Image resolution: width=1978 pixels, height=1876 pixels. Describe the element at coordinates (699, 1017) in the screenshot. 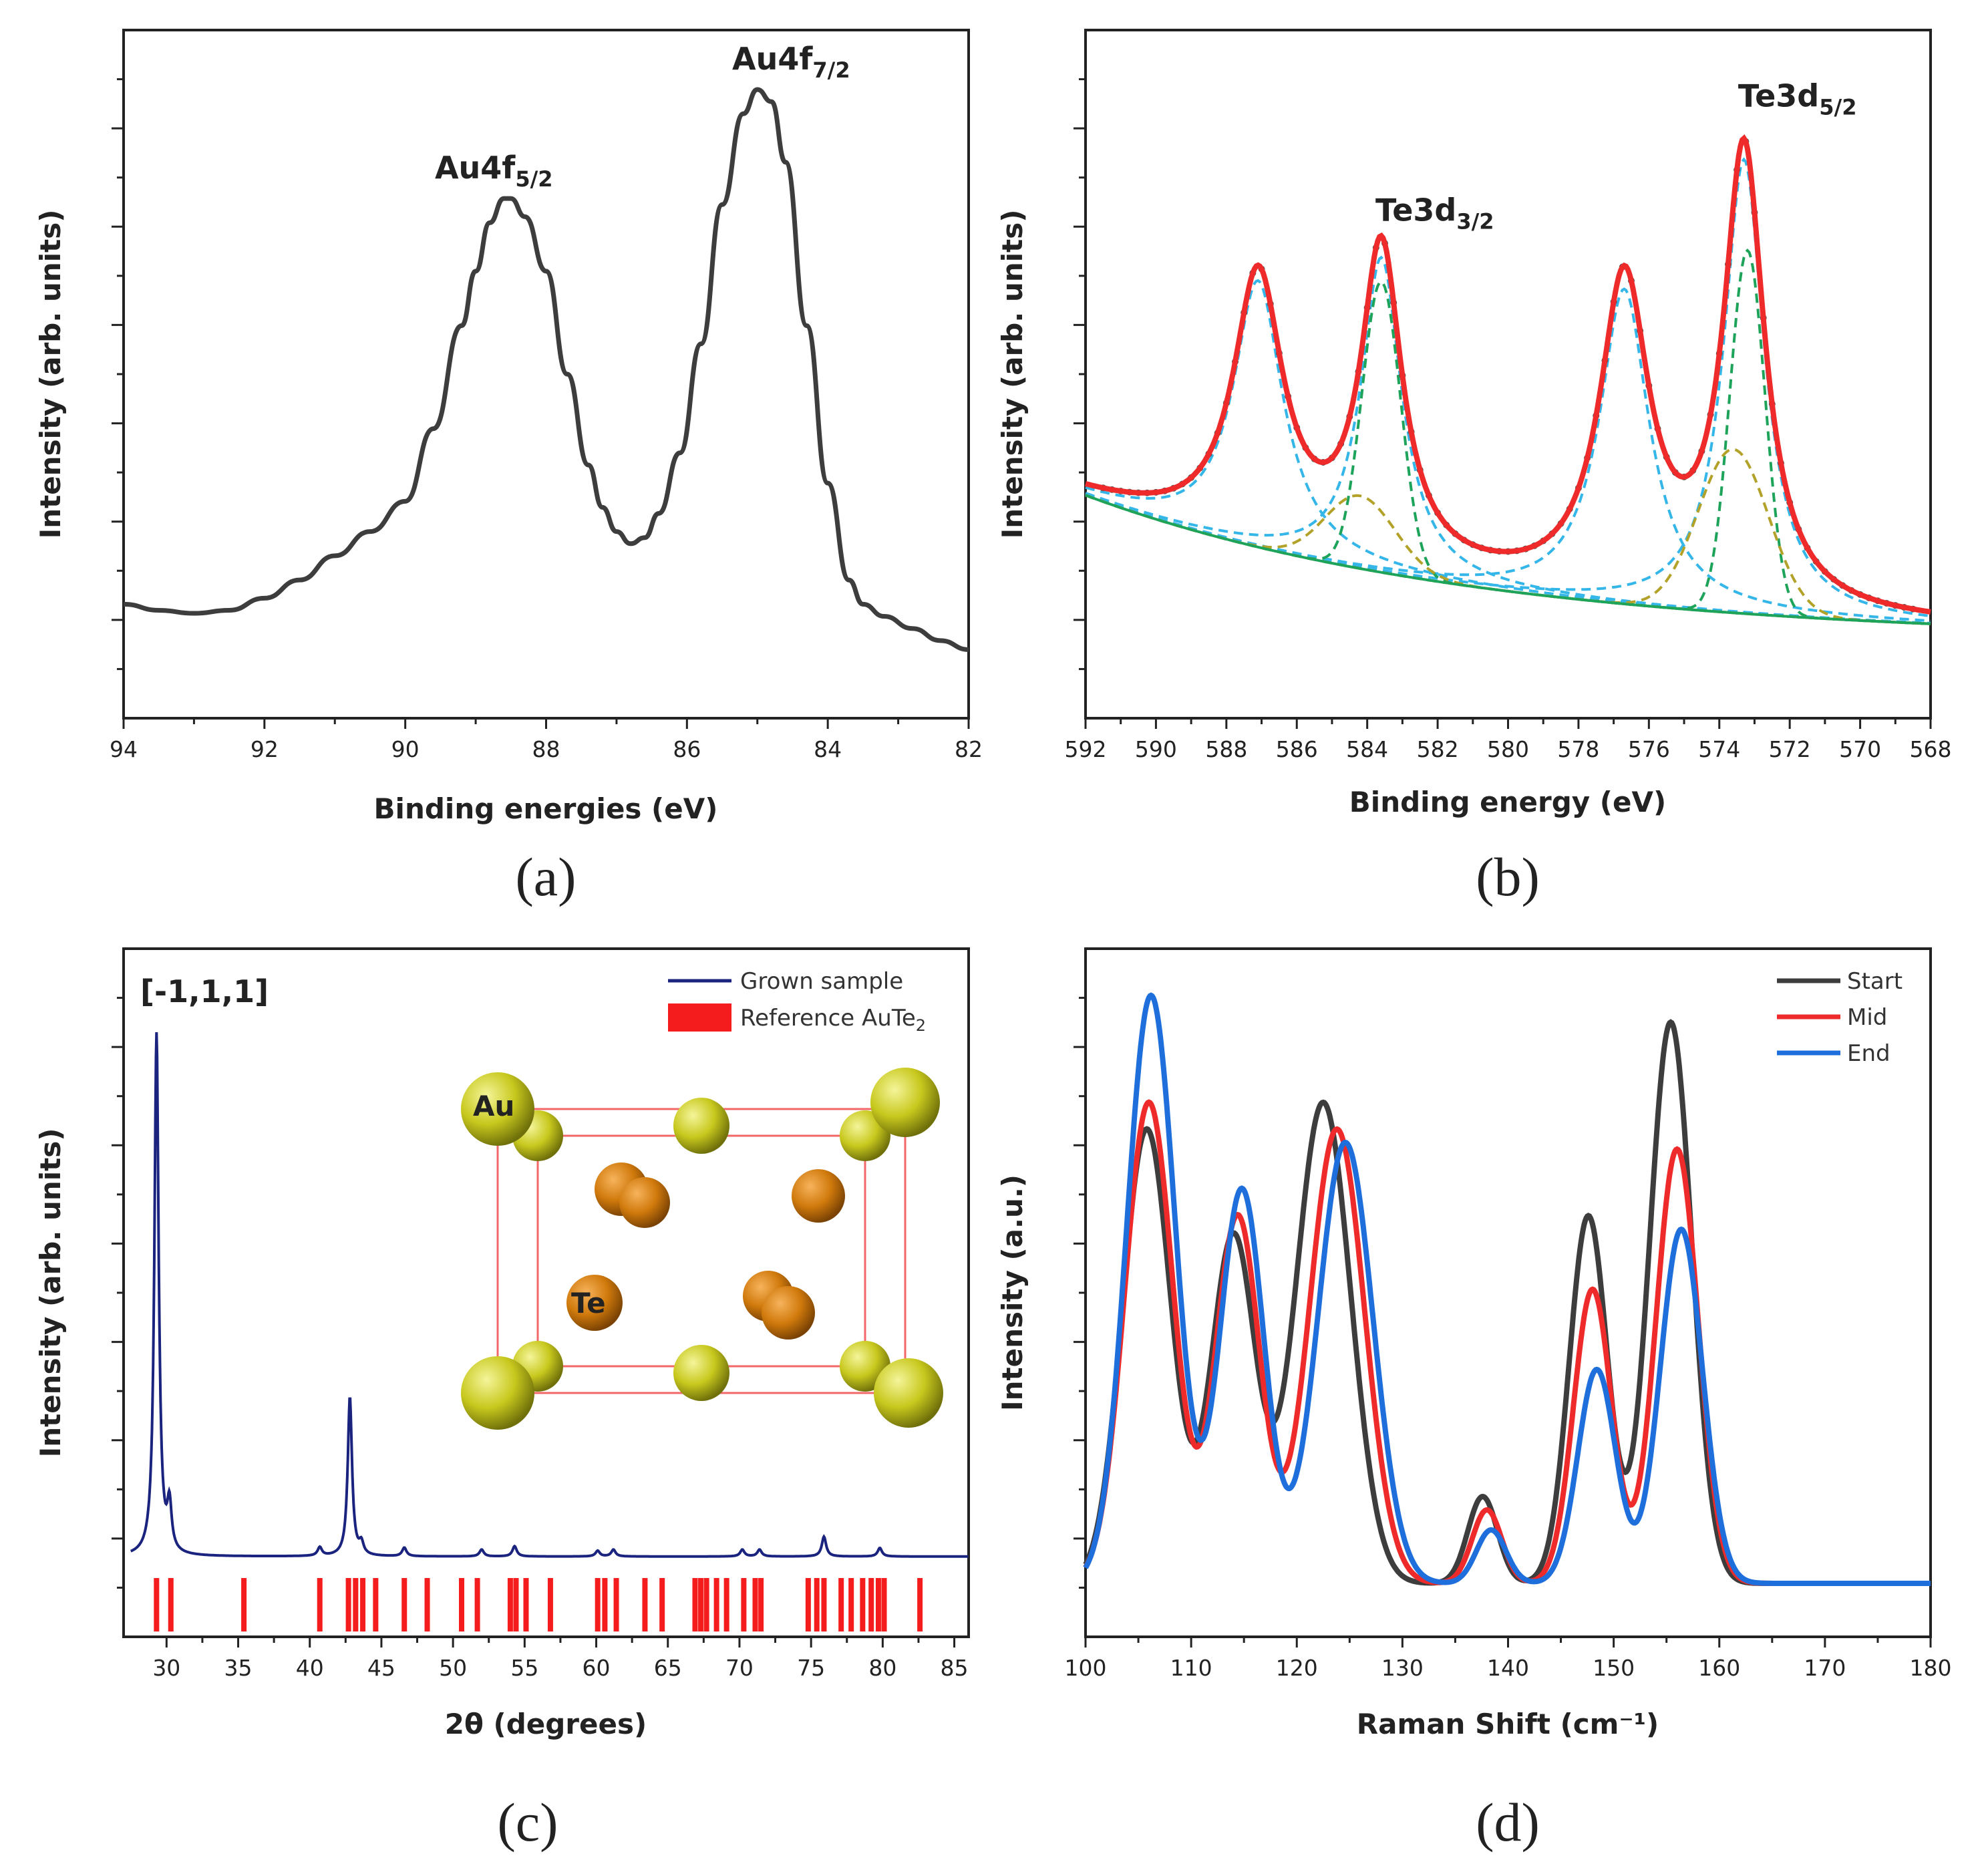

I see `legend-swatch-reference` at that location.